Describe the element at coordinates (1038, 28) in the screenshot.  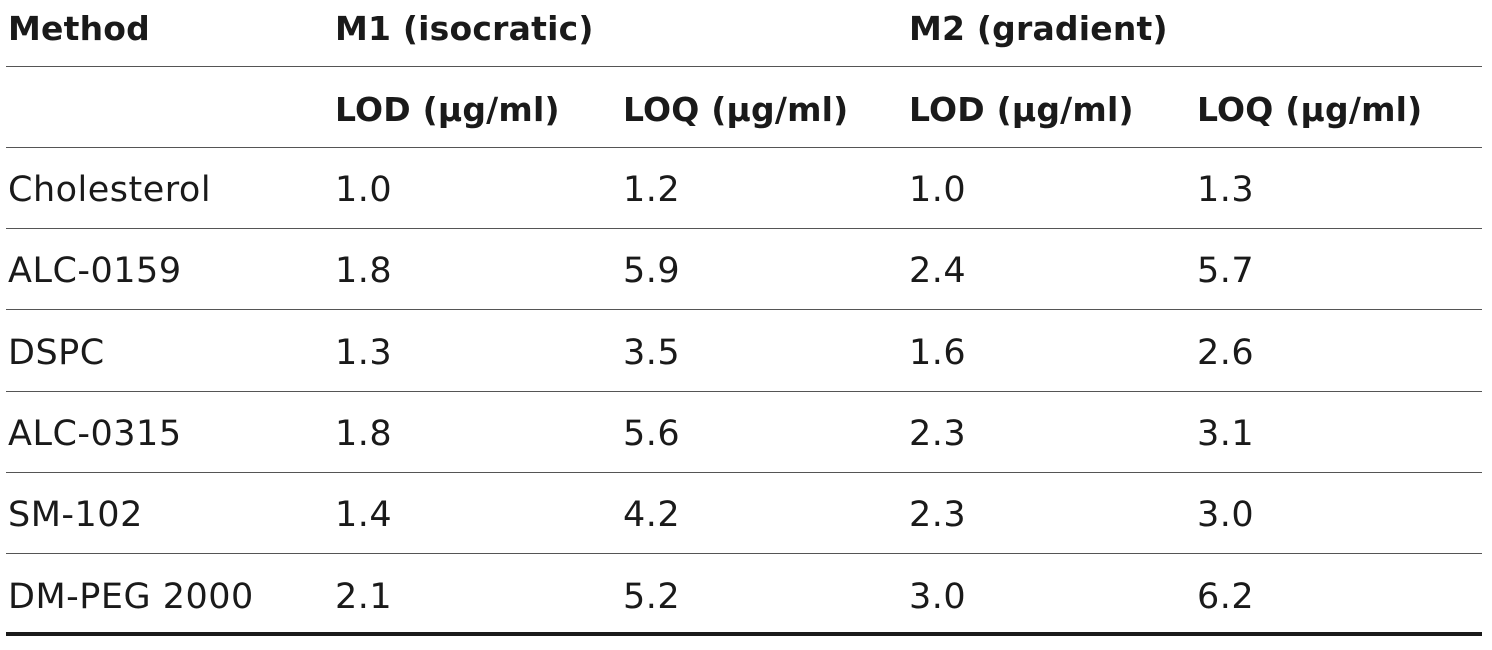
I see `header-group-m2: M2 (gradient)` at that location.